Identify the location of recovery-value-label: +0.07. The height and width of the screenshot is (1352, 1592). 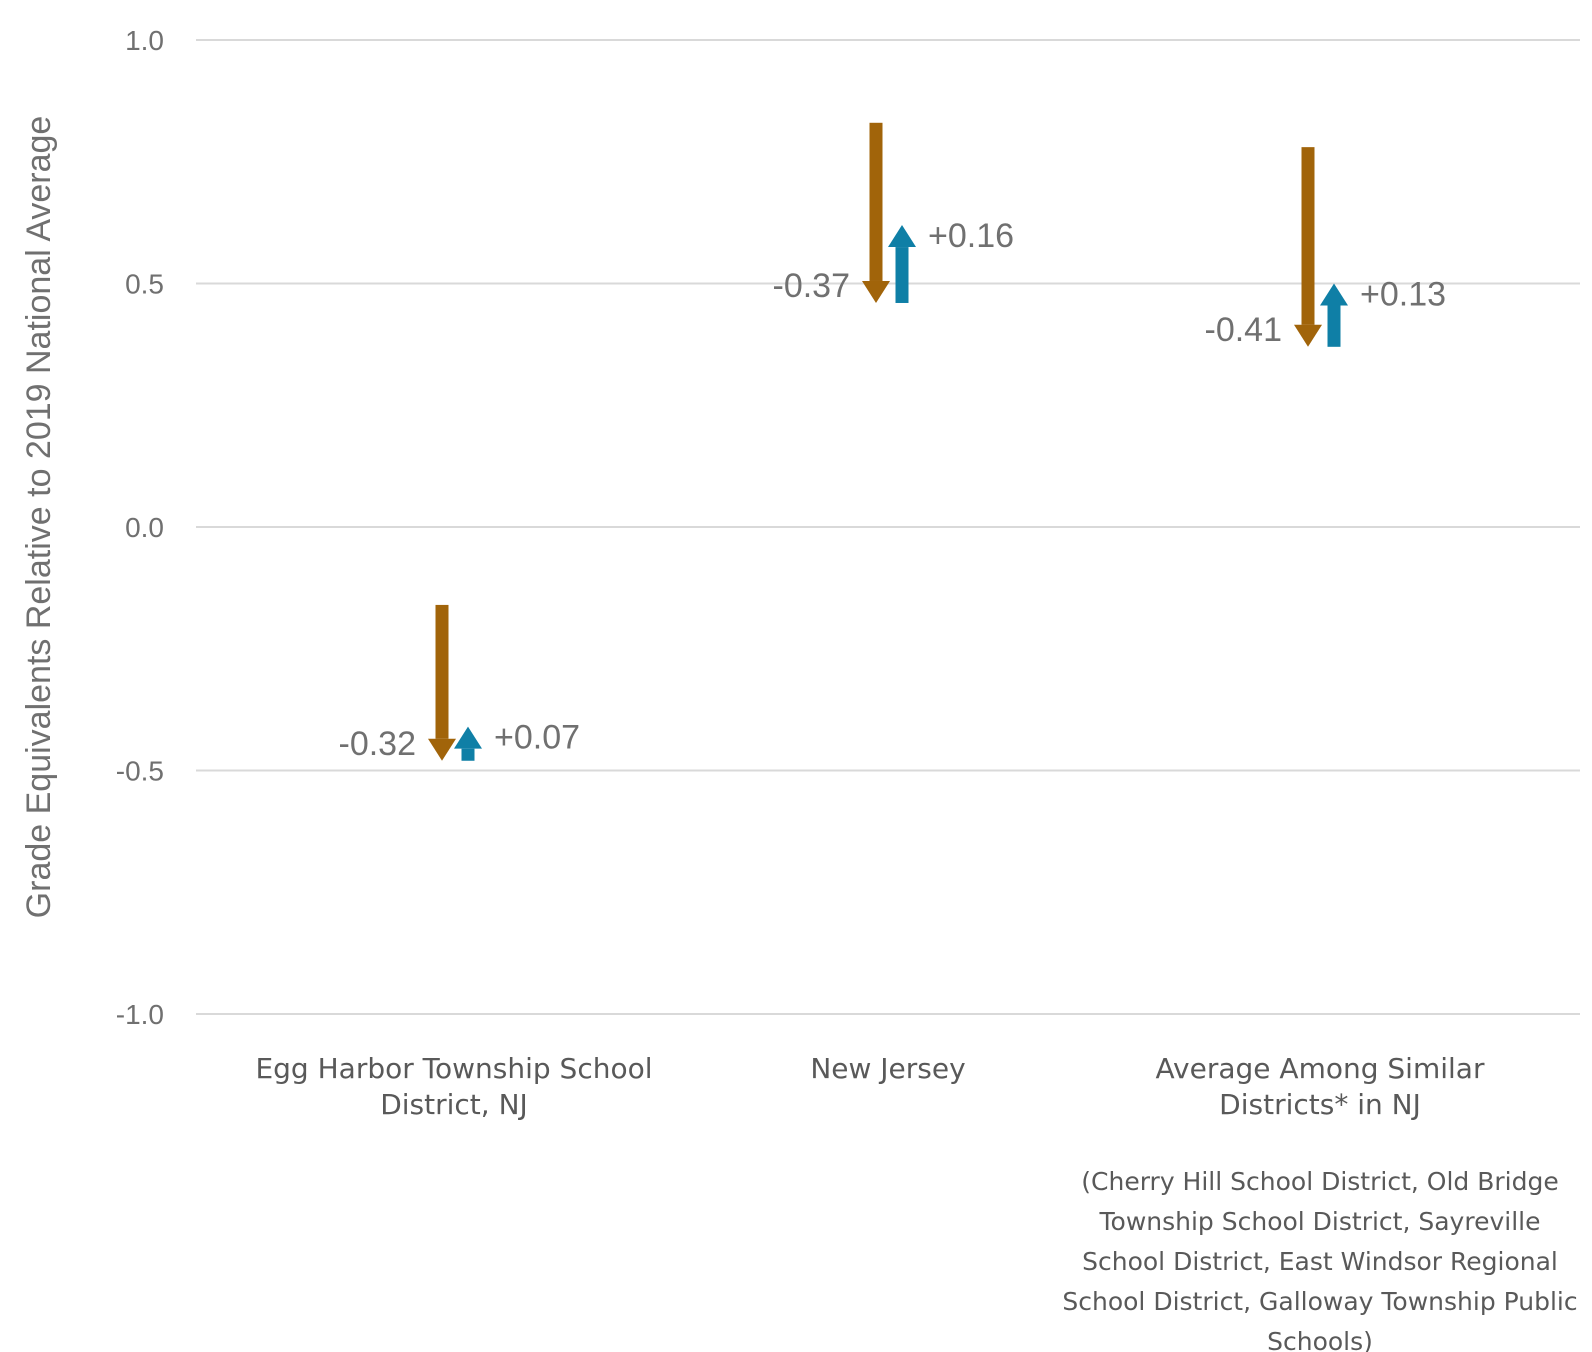
(537, 738).